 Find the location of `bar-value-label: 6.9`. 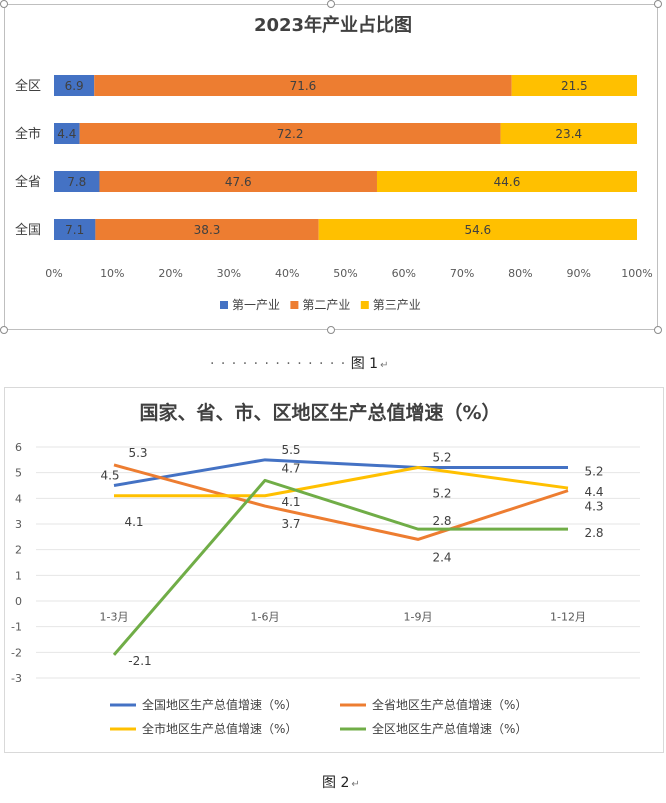

bar-value-label: 6.9 is located at coordinates (74, 86).